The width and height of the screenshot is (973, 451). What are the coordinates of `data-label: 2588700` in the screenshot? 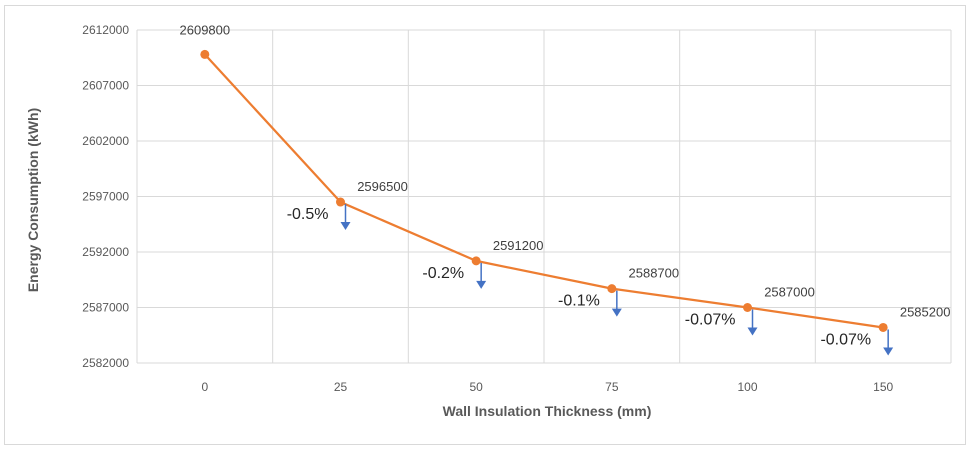 It's located at (654, 273).